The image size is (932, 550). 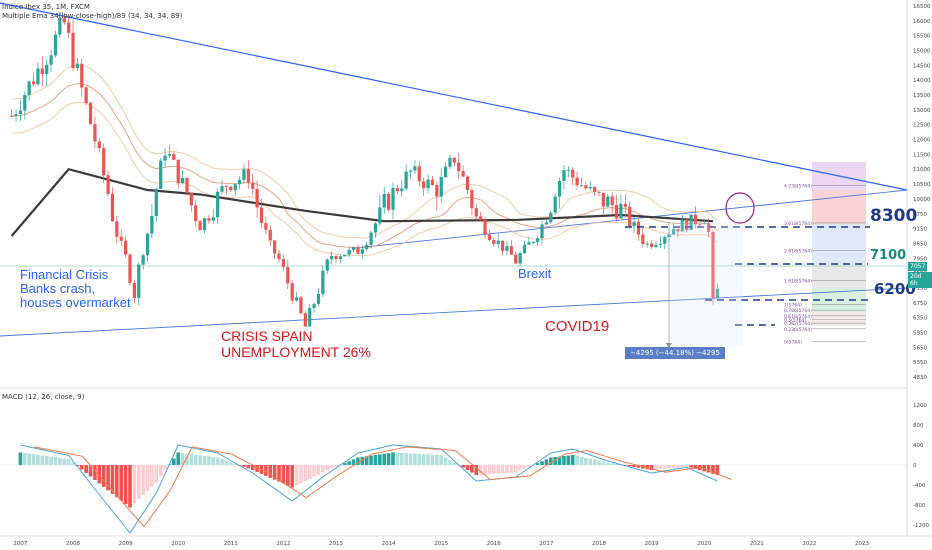 What do you see at coordinates (706, 284) in the screenshot?
I see `measure-range-box` at bounding box center [706, 284].